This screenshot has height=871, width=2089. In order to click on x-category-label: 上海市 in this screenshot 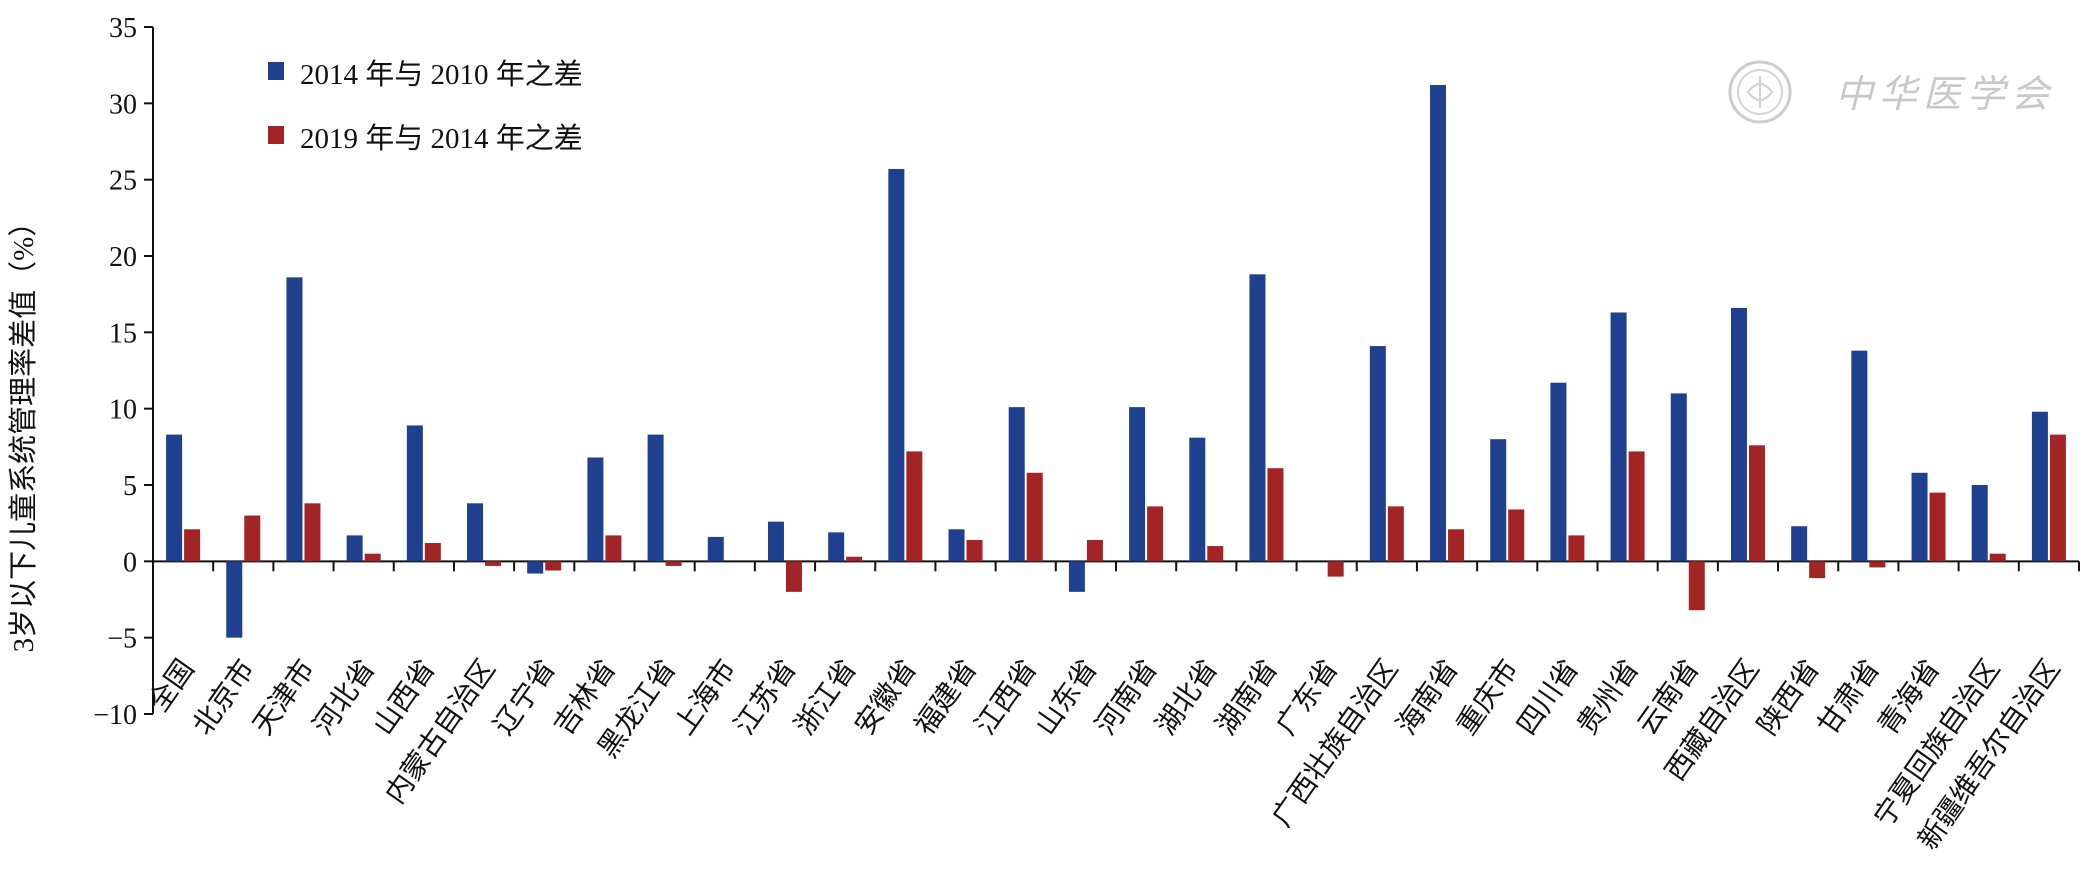, I will do `click(705, 697)`.